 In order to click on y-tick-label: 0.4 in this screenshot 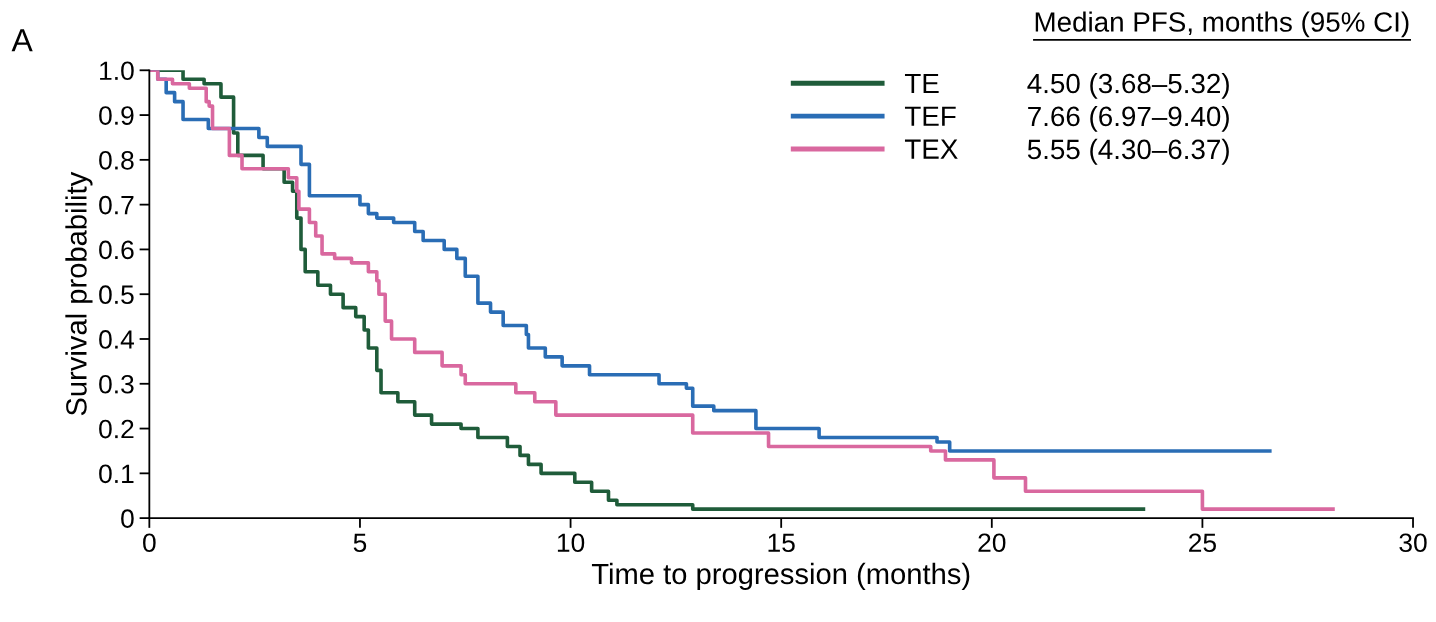, I will do `click(116, 339)`.